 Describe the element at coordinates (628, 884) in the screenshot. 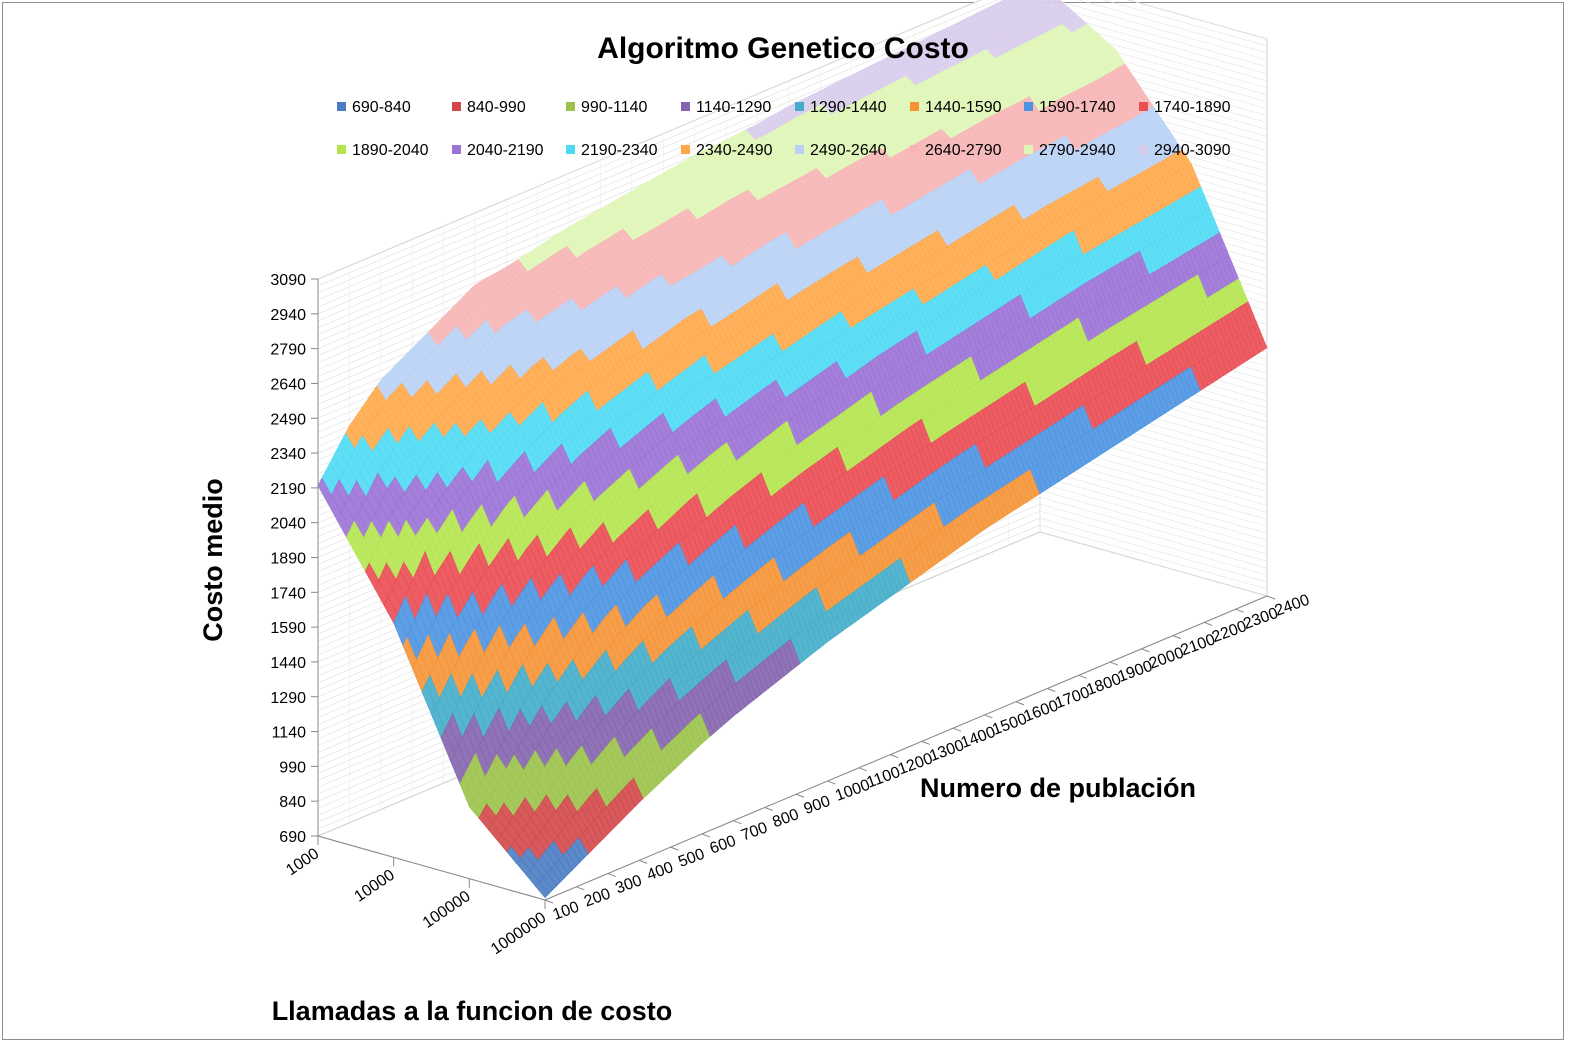

I see `population-tick-label: 300` at that location.